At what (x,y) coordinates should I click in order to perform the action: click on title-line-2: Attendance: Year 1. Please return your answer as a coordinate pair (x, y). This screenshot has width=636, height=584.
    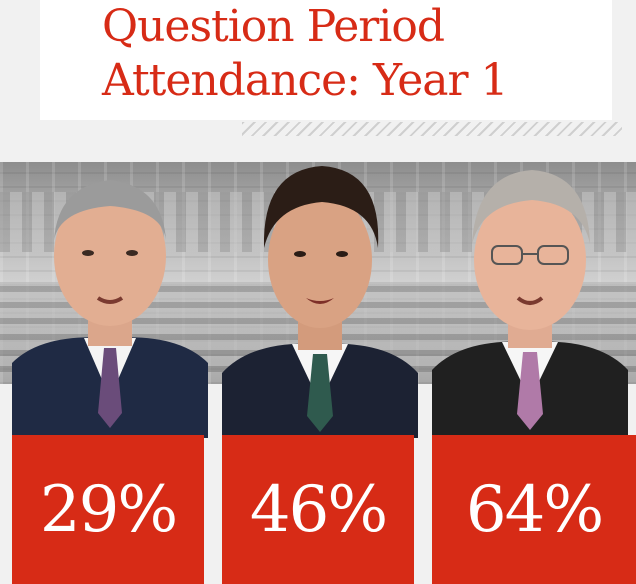
    Looking at the image, I should click on (305, 80).